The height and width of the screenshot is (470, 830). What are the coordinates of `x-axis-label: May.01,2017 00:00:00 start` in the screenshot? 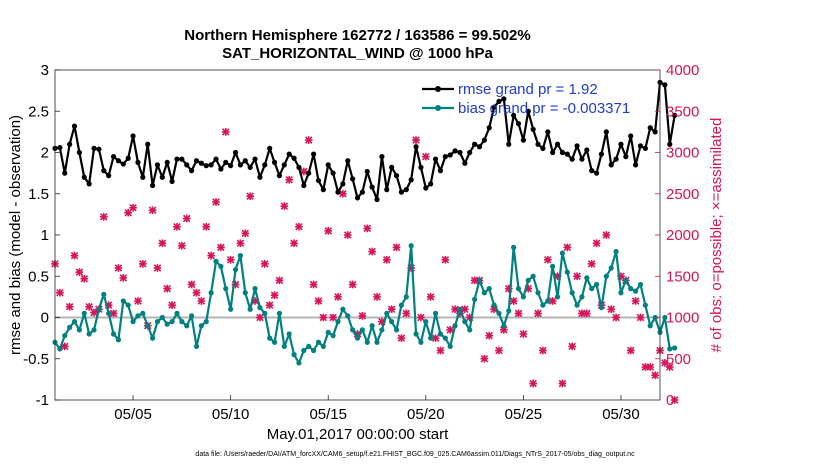 It's located at (357, 434).